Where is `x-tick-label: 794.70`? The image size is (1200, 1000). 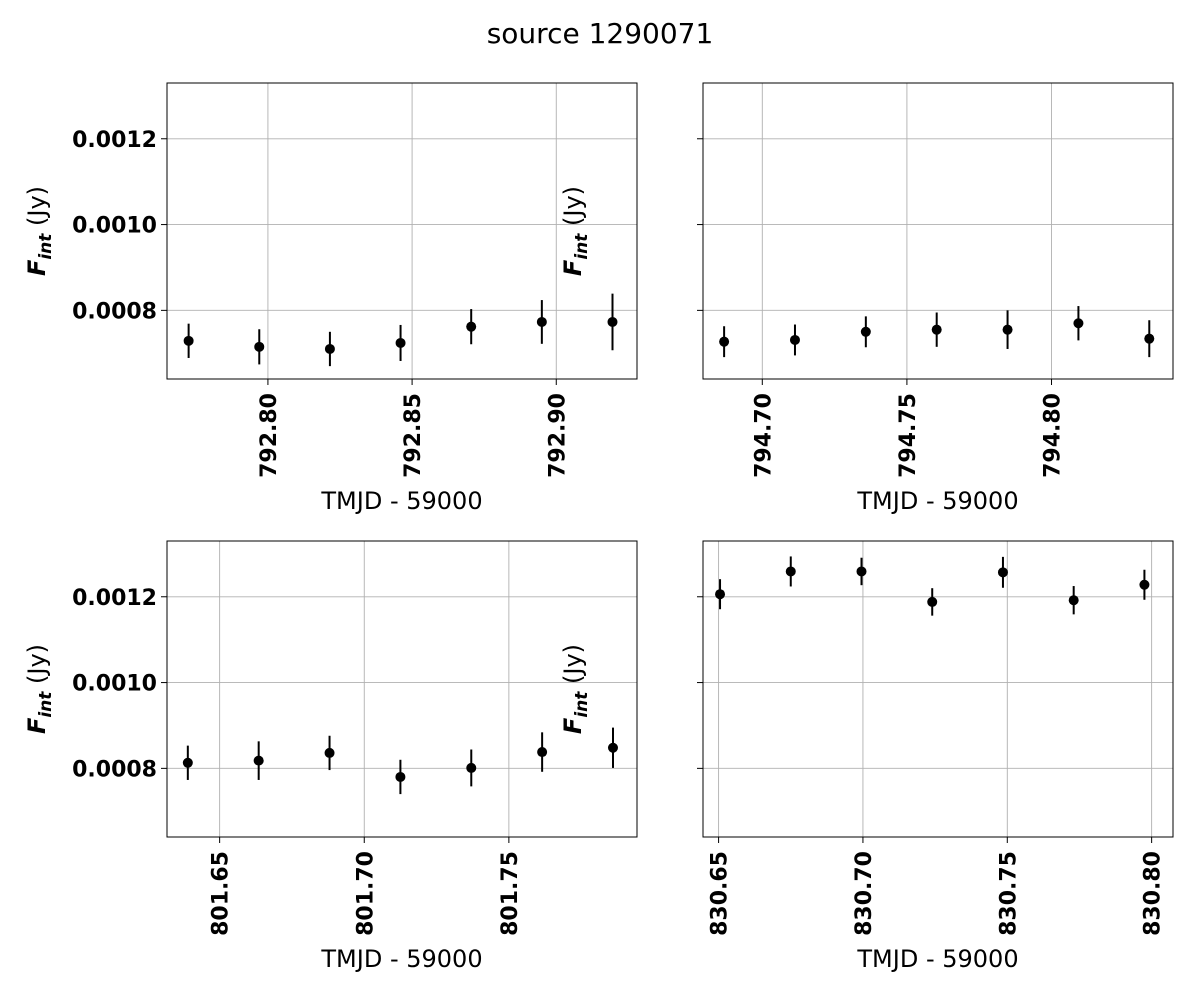 x-tick-label: 794.70 is located at coordinates (763, 435).